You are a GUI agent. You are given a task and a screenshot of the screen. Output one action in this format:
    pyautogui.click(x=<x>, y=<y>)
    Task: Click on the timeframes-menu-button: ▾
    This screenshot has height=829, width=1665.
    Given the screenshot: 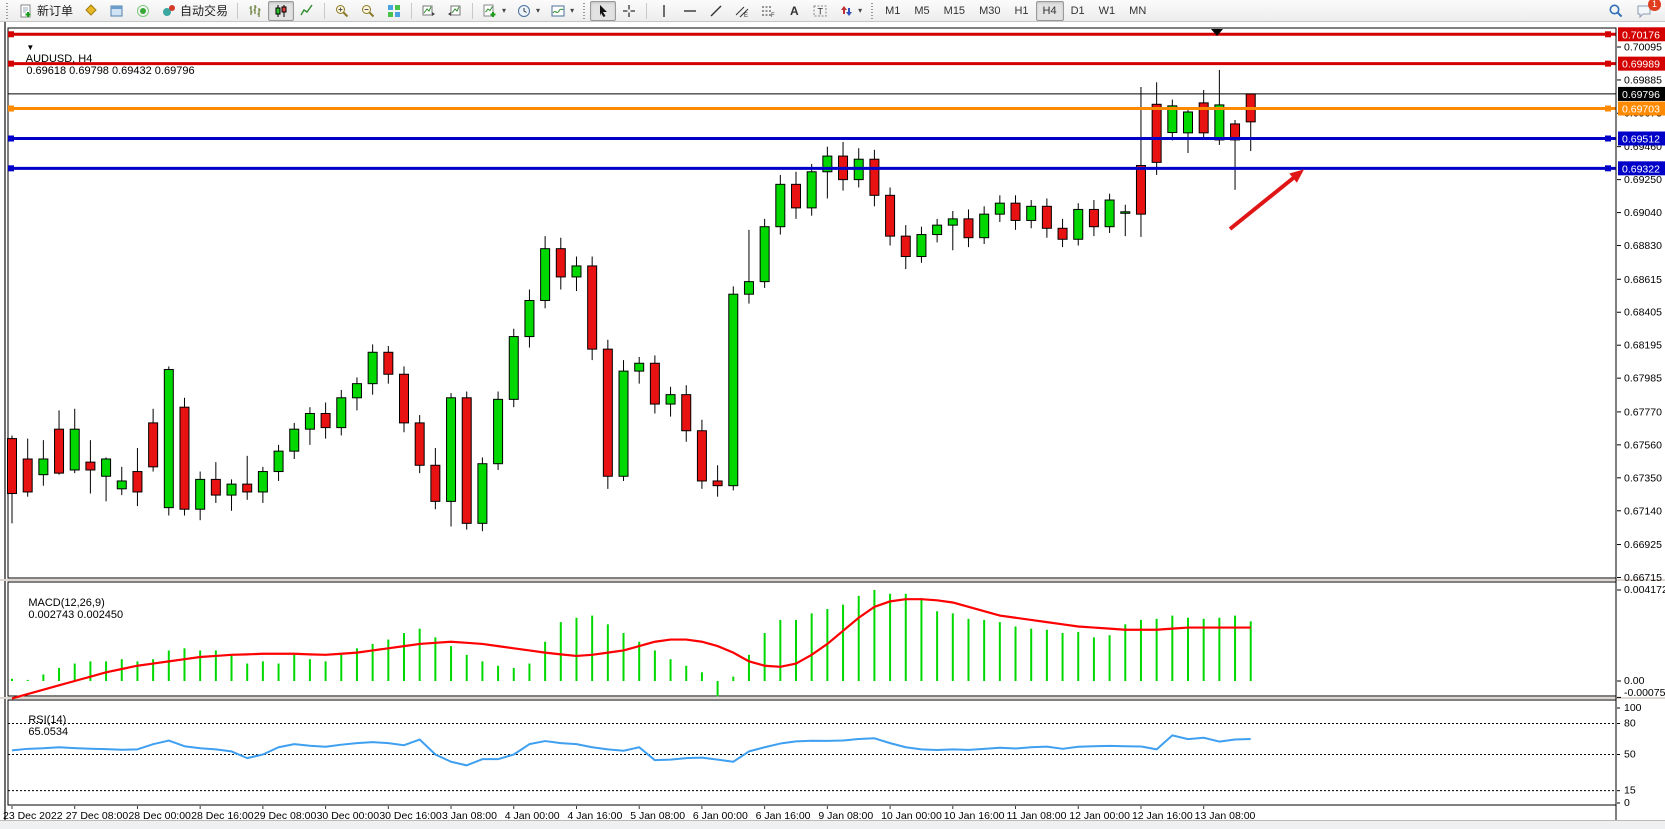 What is the action you would take?
    pyautogui.click(x=528, y=11)
    